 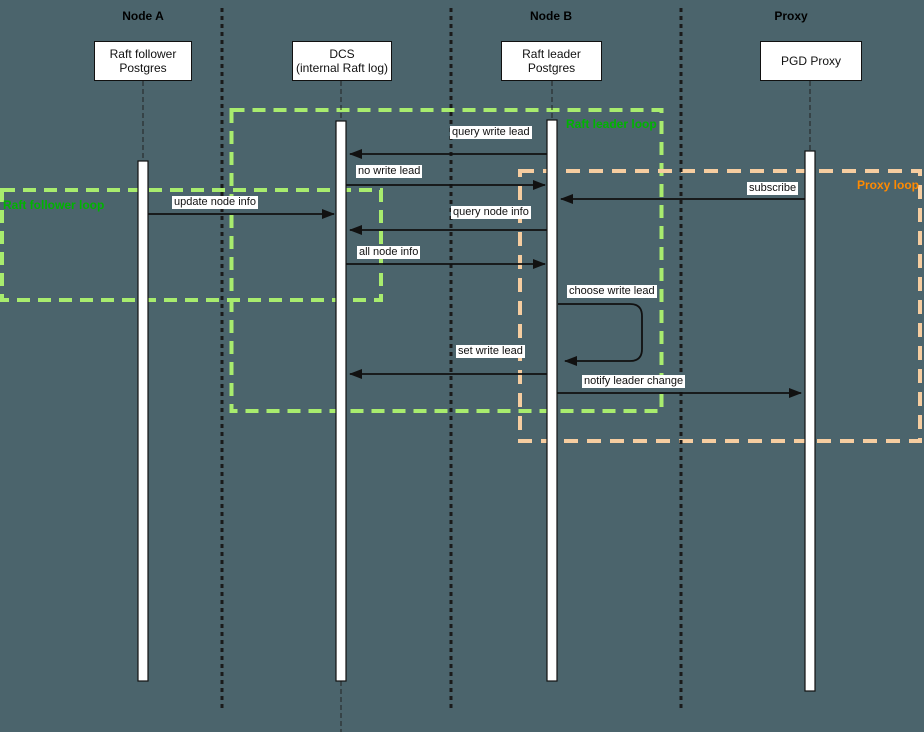 What do you see at coordinates (341, 401) in the screenshot?
I see `activation-bar-dcs` at bounding box center [341, 401].